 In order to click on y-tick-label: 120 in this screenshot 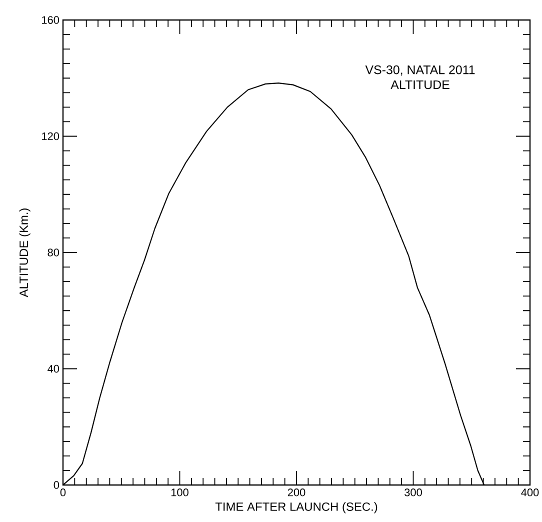, I will do `click(51, 136)`.